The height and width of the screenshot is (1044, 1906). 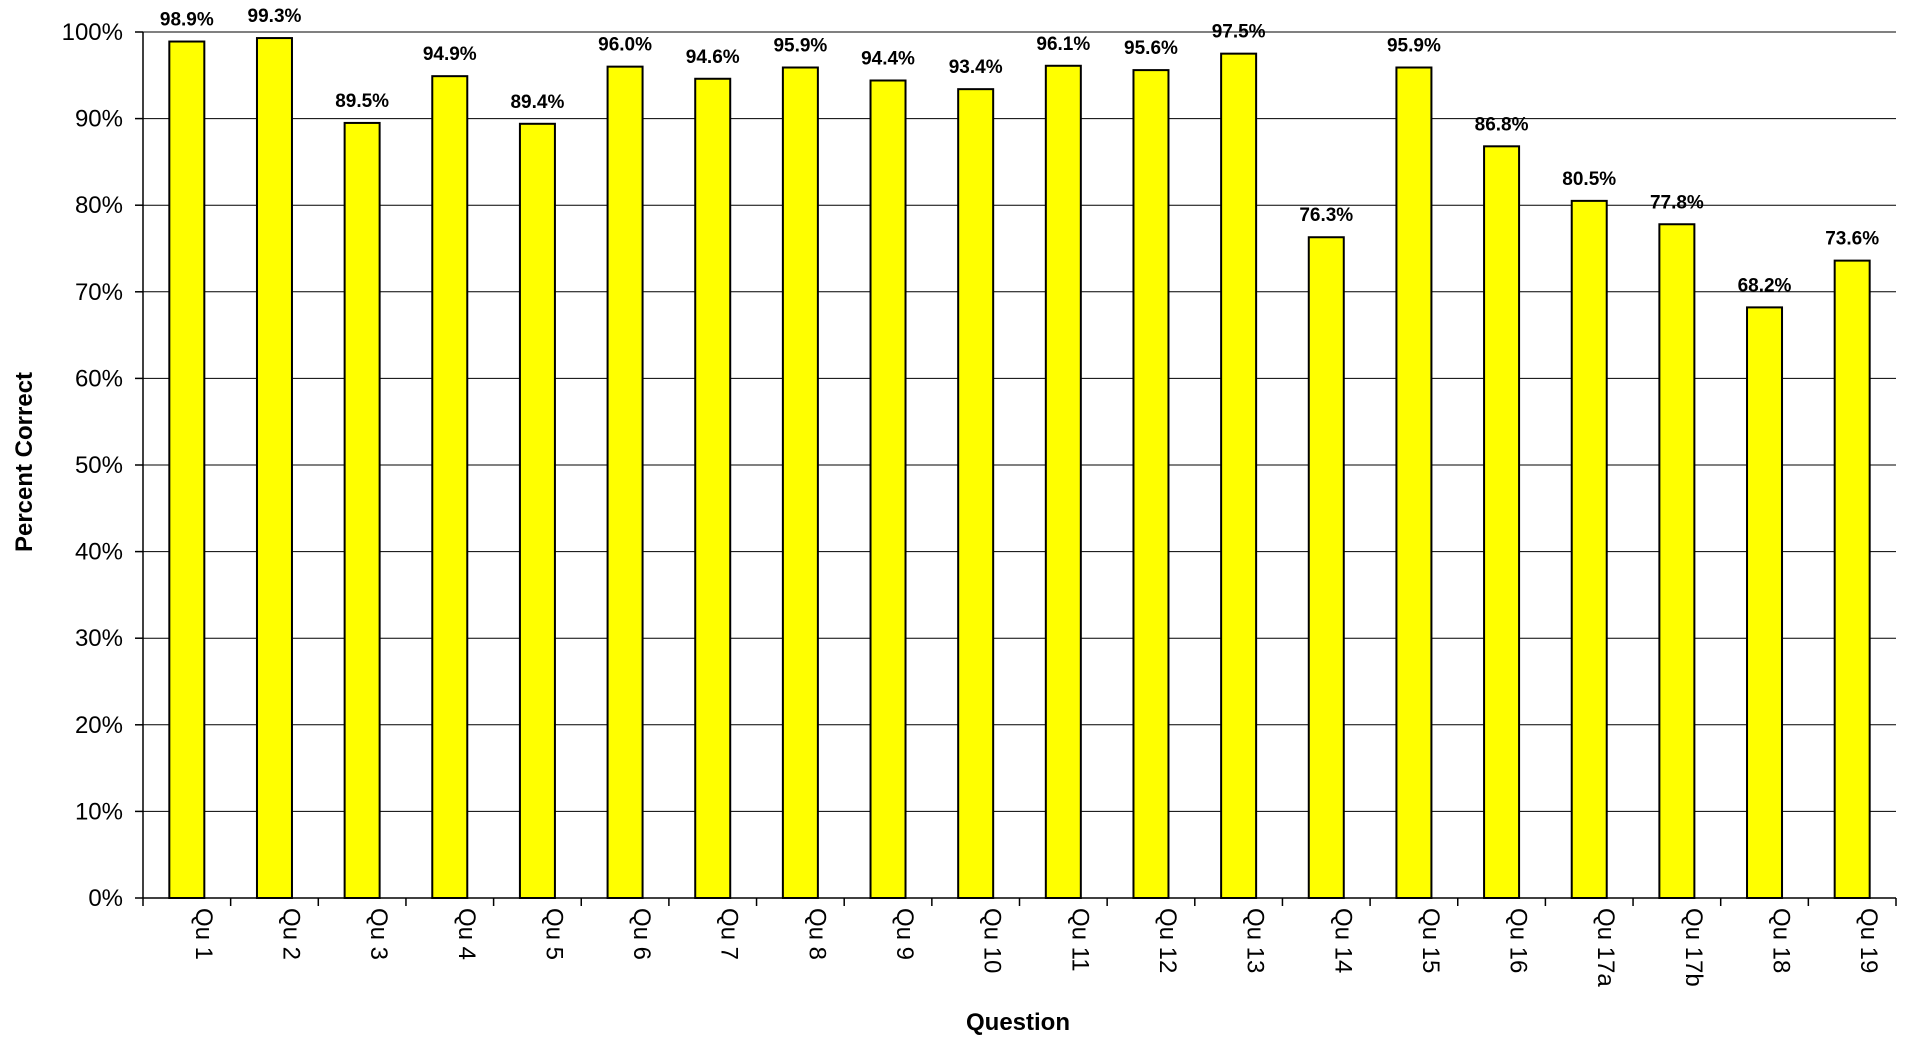 I want to click on x-tick-label: Qu 17a, so click(x=1605, y=947).